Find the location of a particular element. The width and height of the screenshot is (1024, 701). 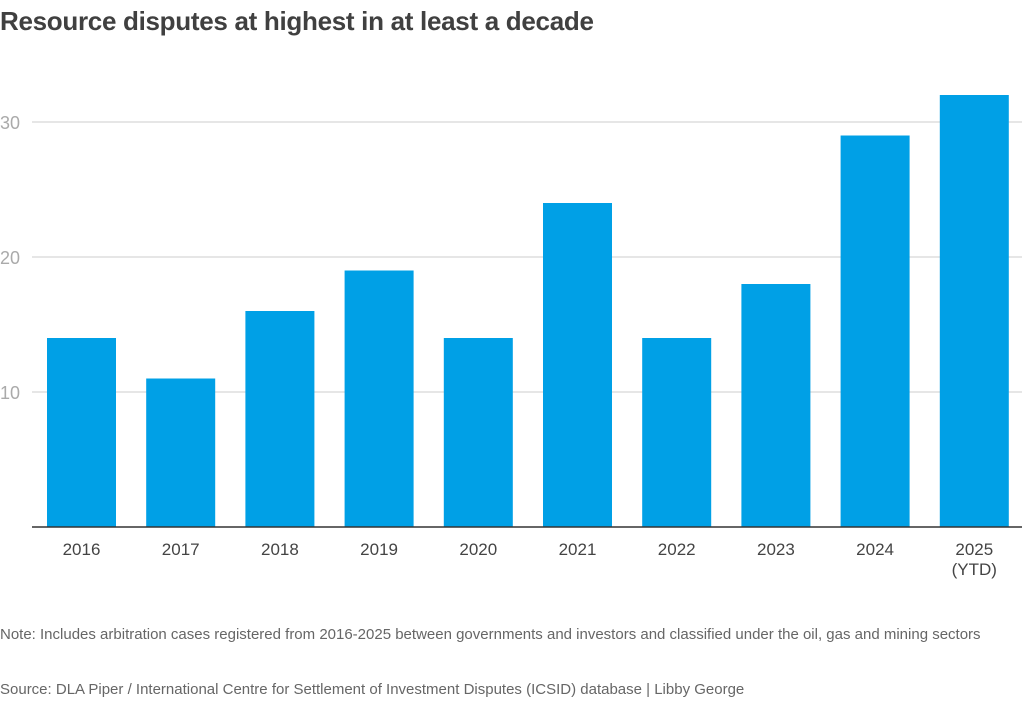

bar-2016 is located at coordinates (81, 432).